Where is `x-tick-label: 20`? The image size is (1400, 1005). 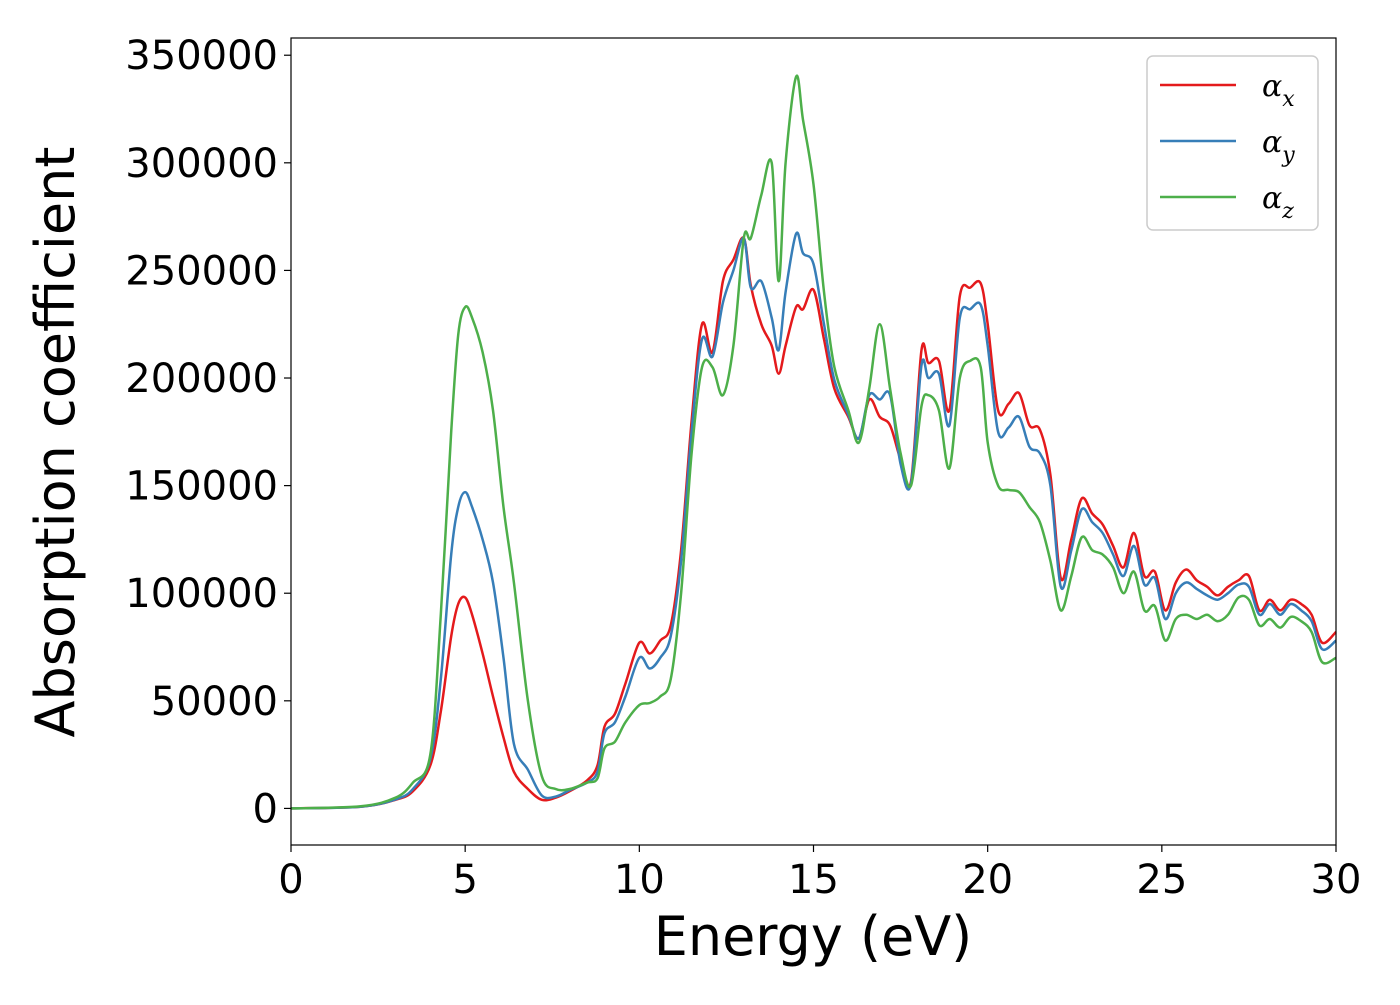
x-tick-label: 20 is located at coordinates (987, 880).